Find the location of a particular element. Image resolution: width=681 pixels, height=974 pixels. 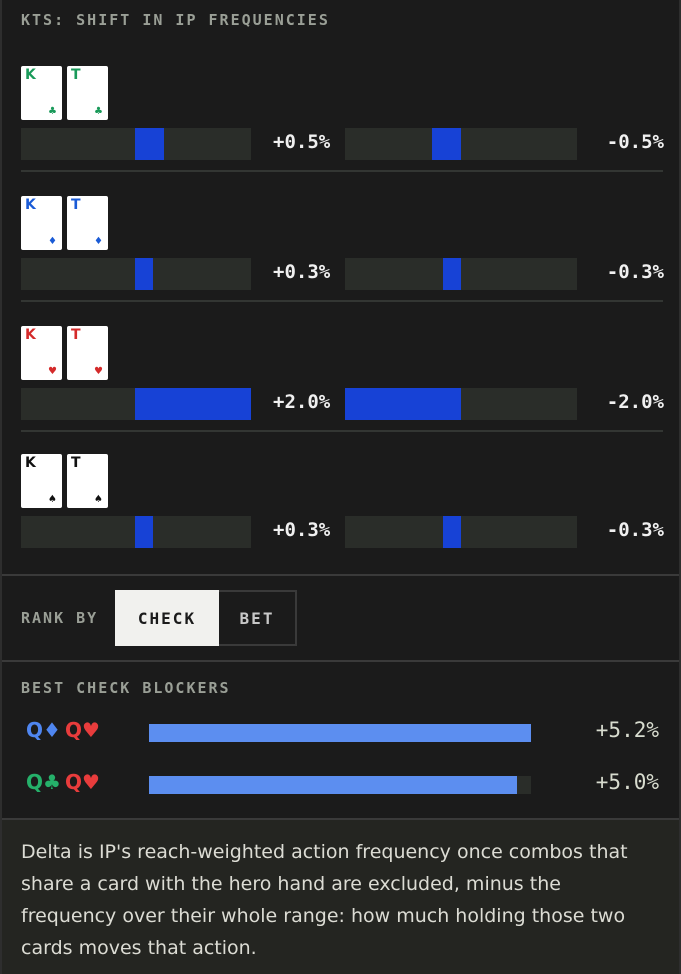

check-delta-value: +0.5% is located at coordinates (302, 142).